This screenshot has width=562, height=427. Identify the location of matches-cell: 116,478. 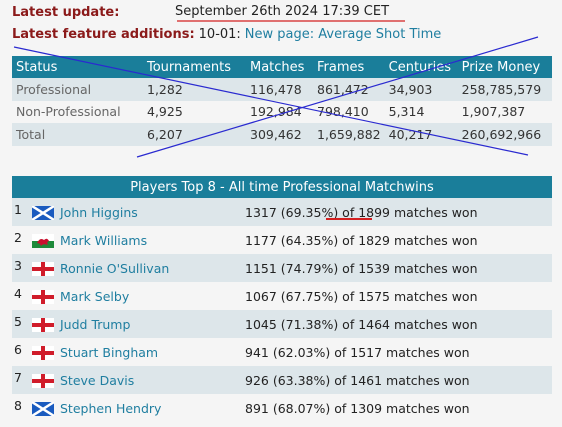
(279, 89).